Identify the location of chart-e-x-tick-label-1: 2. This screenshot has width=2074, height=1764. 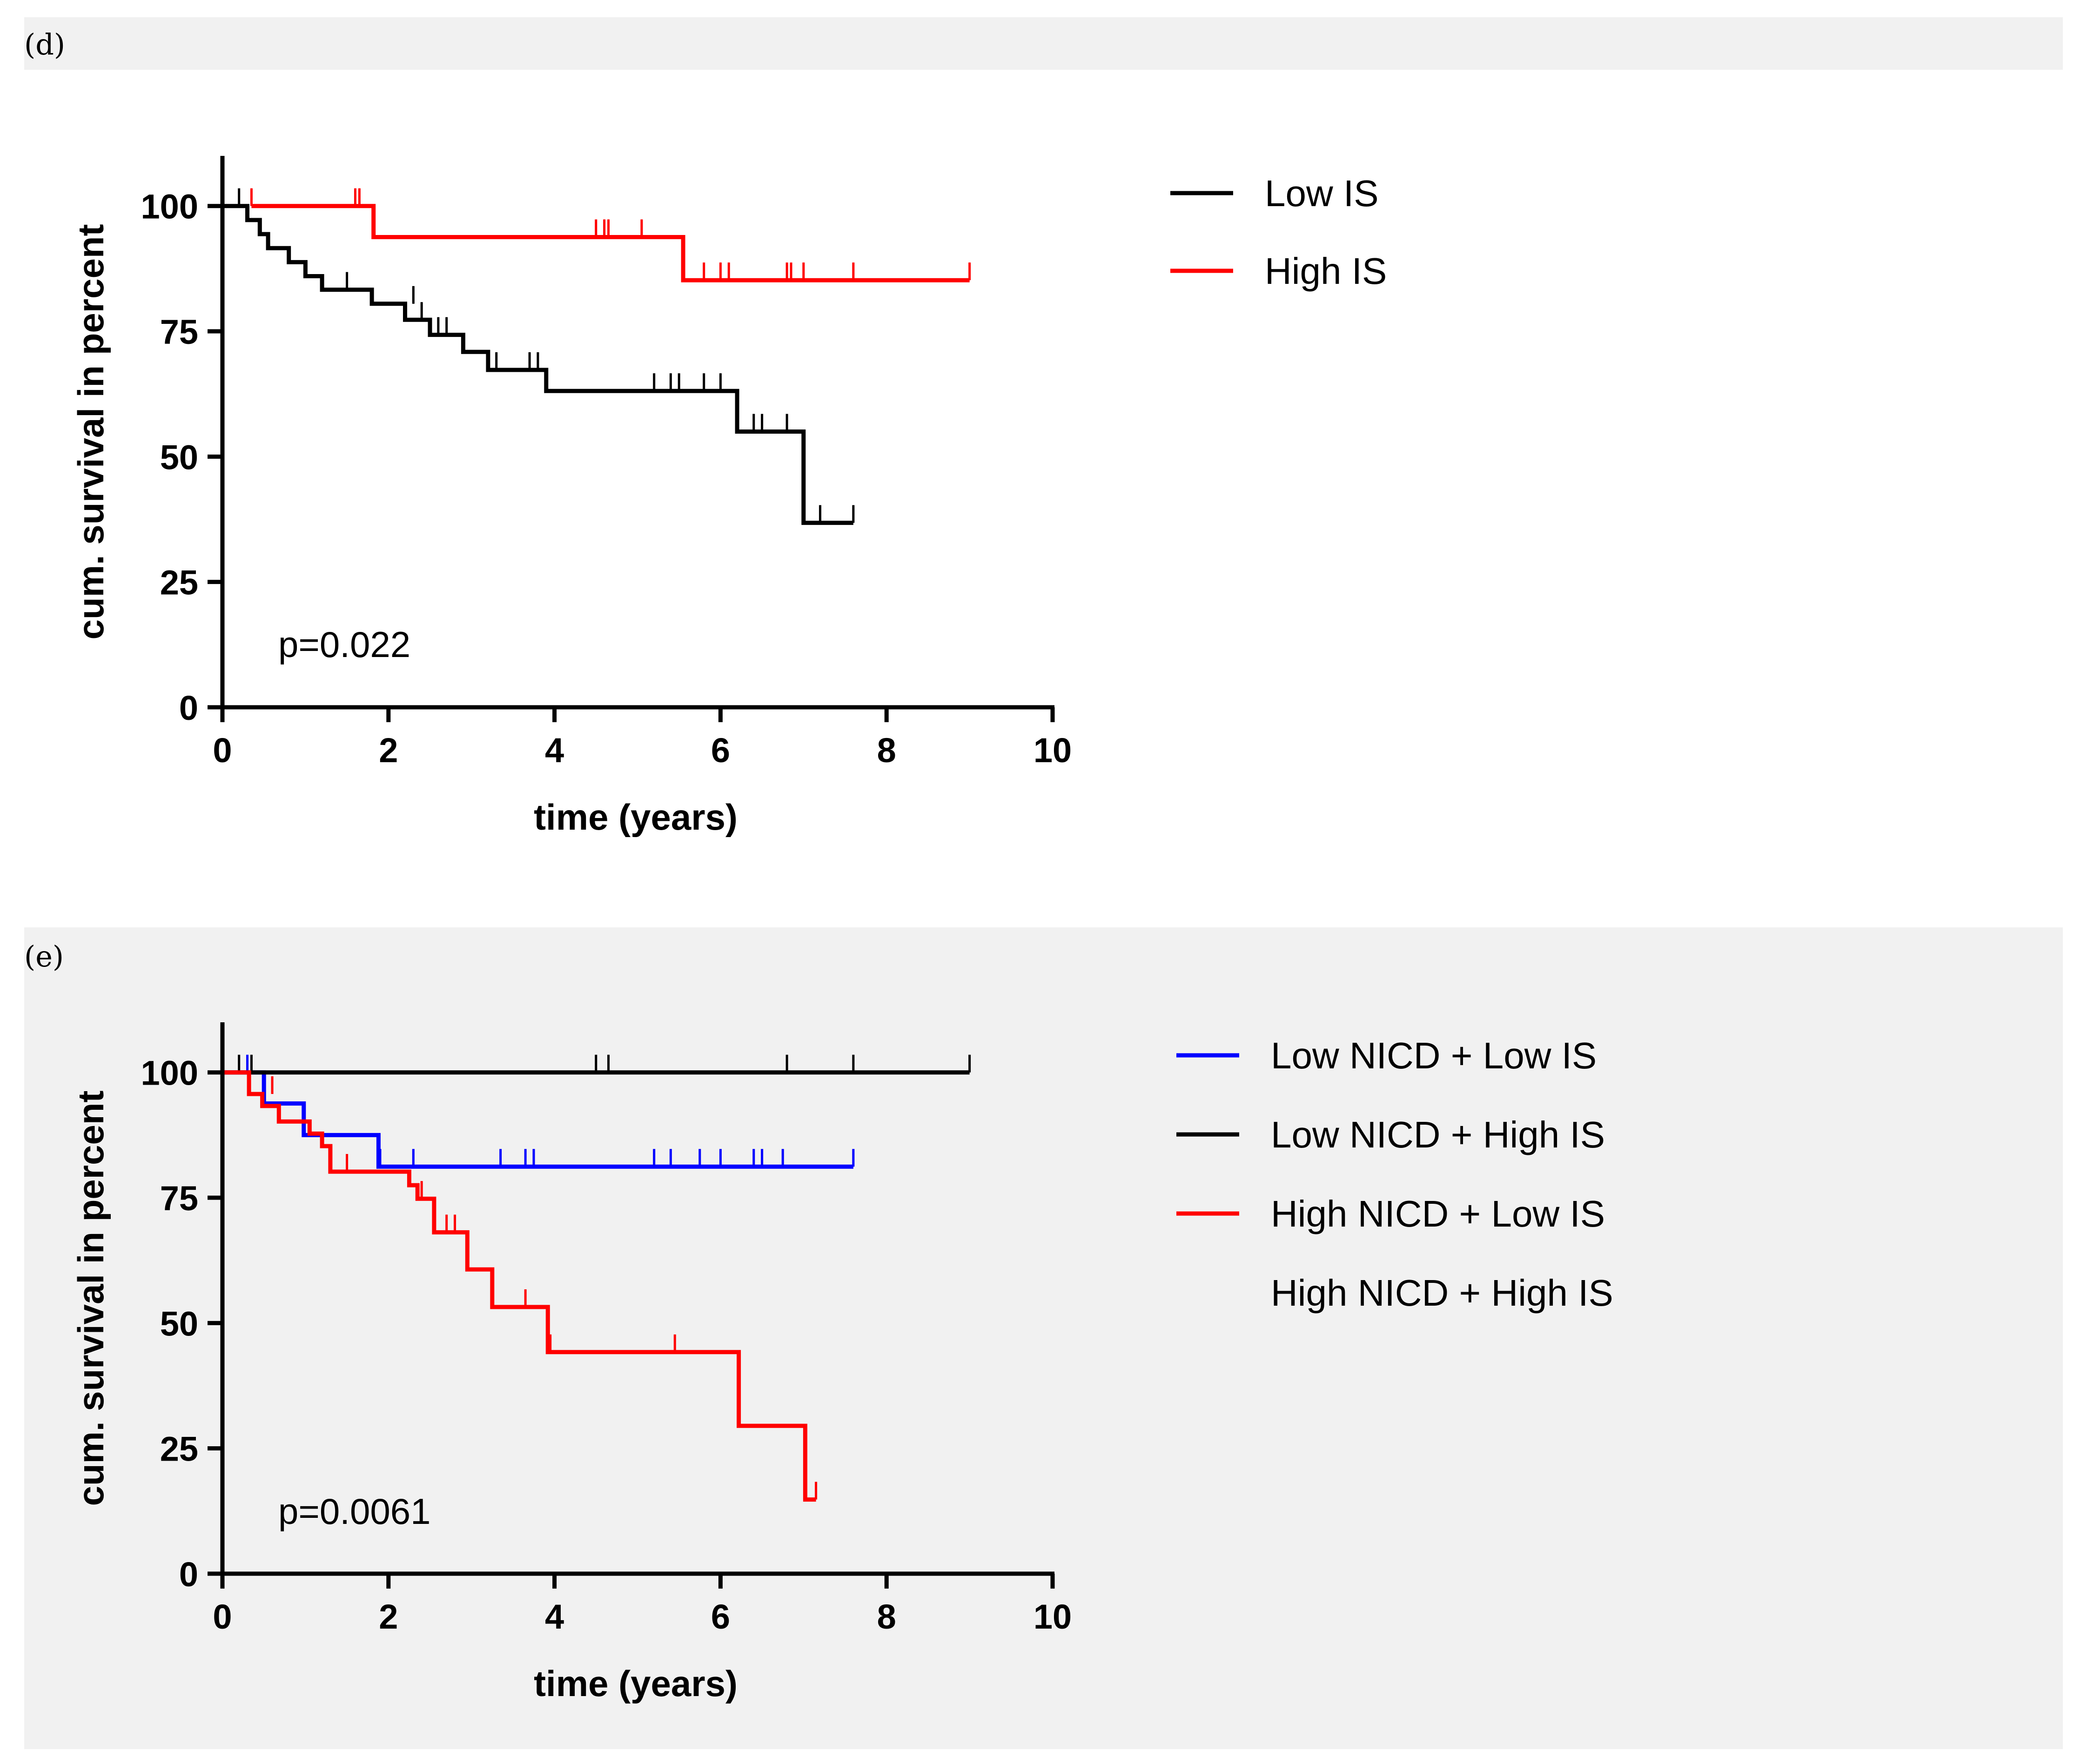
(388, 1616).